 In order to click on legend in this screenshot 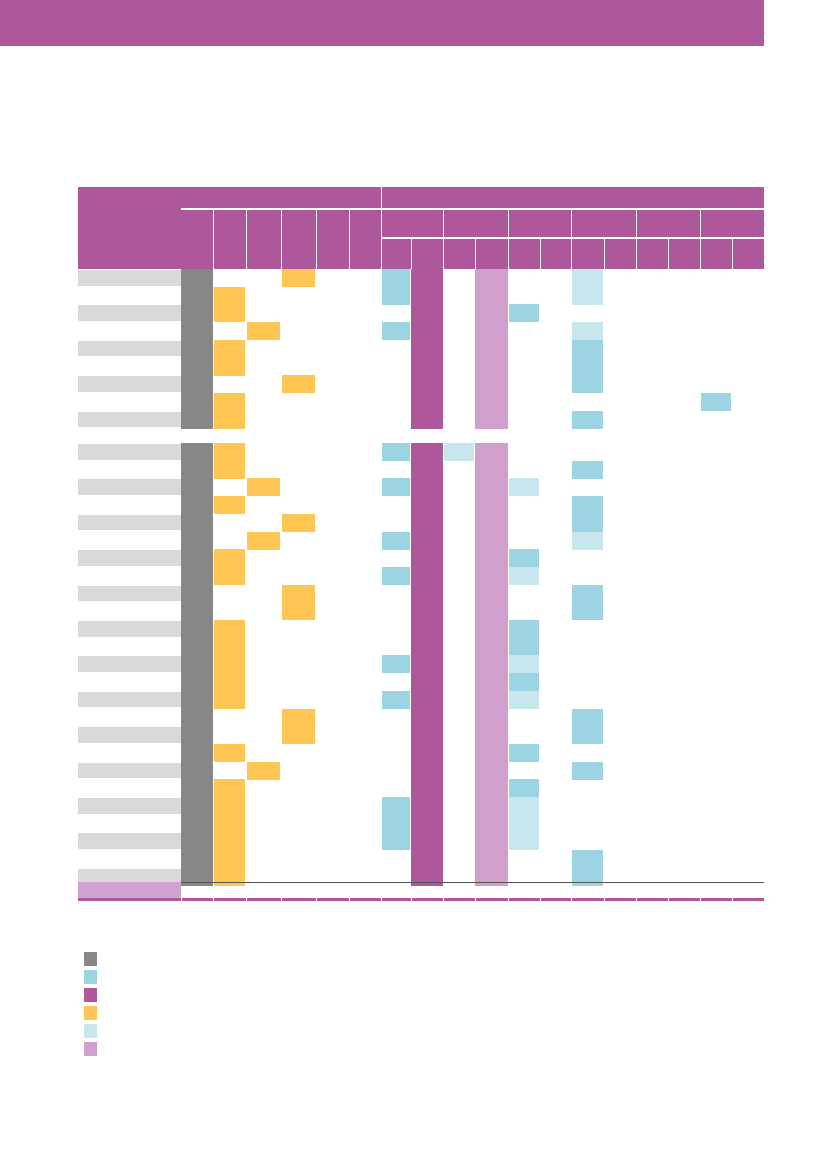, I will do `click(184, 1006)`.